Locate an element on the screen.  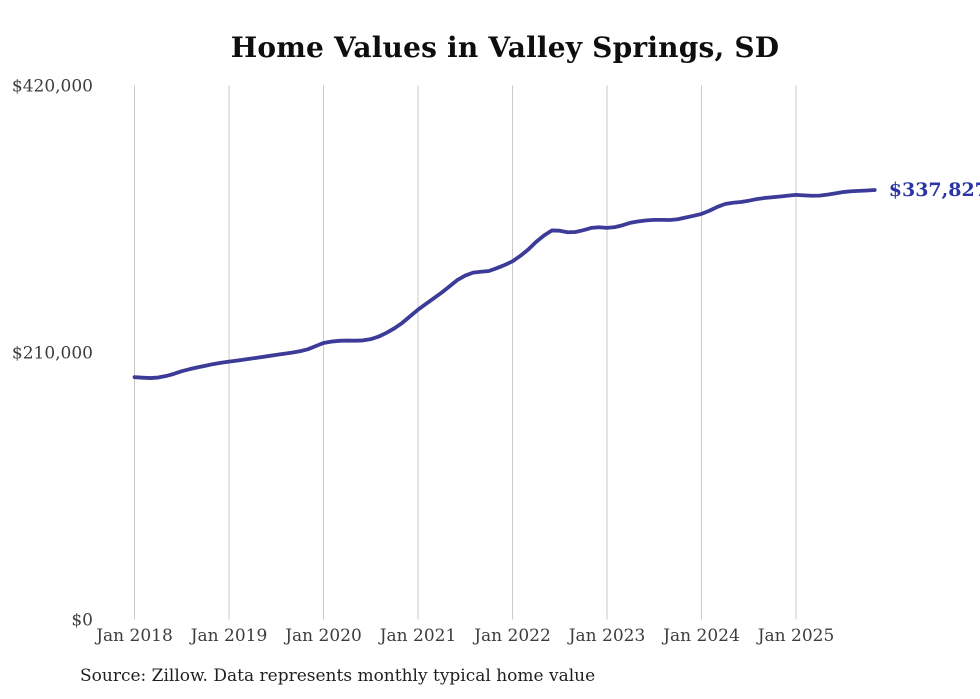
x-tick-label: Jan 2019 is located at coordinates (228, 636).